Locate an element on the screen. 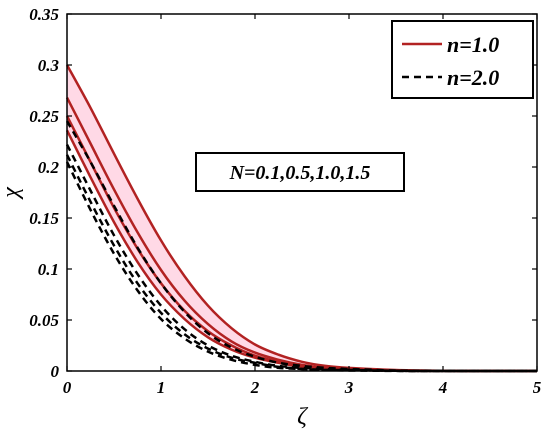 This screenshot has width=550, height=436. y-tick-label: 0.15 is located at coordinates (44, 218).